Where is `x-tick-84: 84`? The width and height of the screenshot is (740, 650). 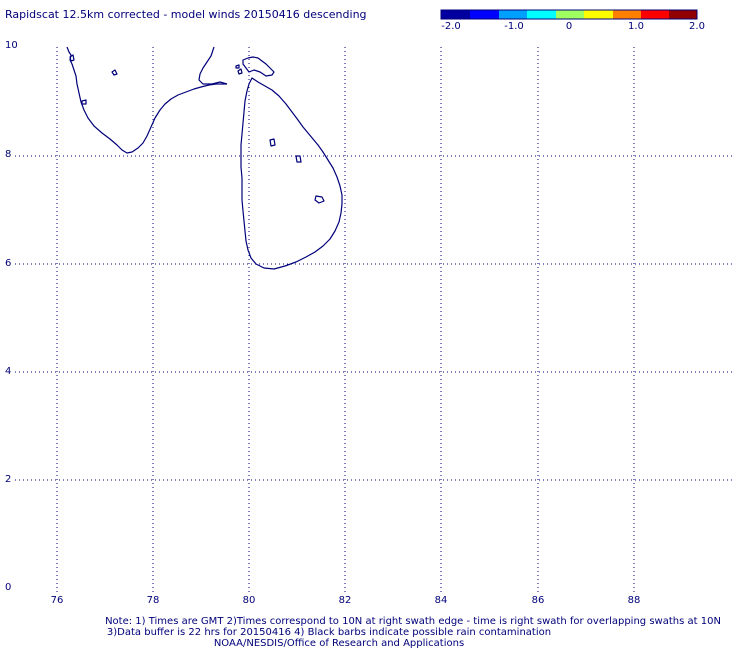 x-tick-84: 84 is located at coordinates (441, 600).